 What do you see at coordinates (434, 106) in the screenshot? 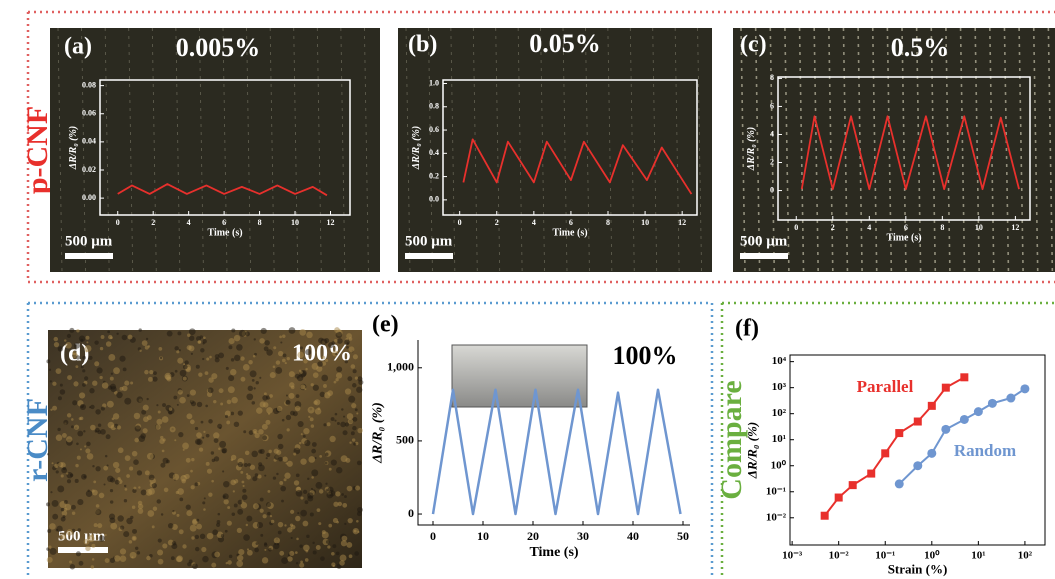
I see `y-tick-label: 0.8` at bounding box center [434, 106].